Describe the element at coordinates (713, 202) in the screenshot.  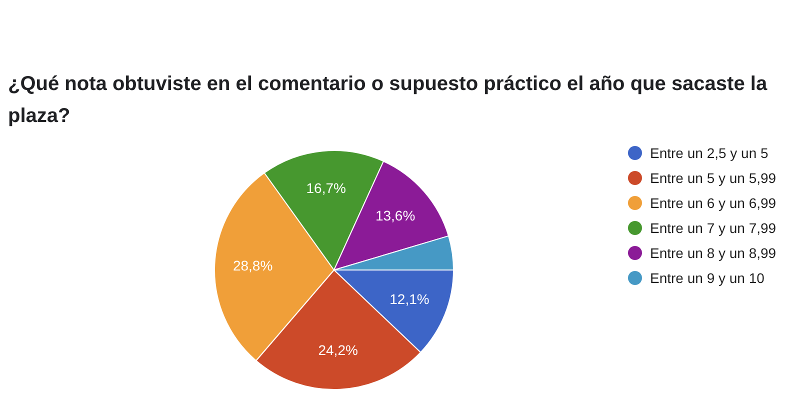
I see `legend-label: Entre un 6 y un 6,99` at that location.